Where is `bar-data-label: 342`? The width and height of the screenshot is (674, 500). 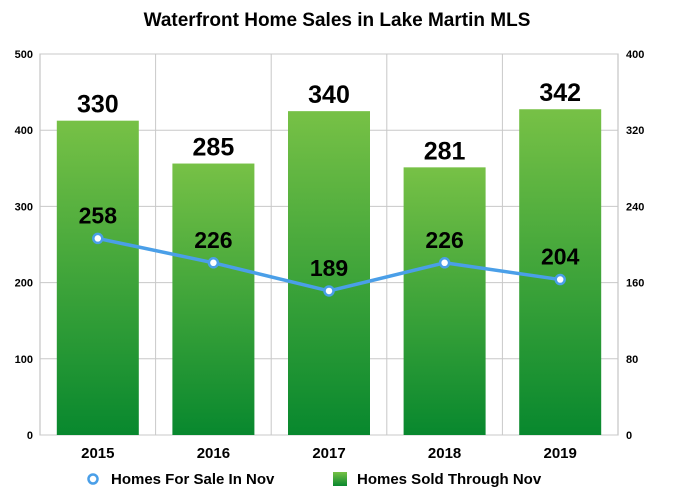 bar-data-label: 342 is located at coordinates (560, 93).